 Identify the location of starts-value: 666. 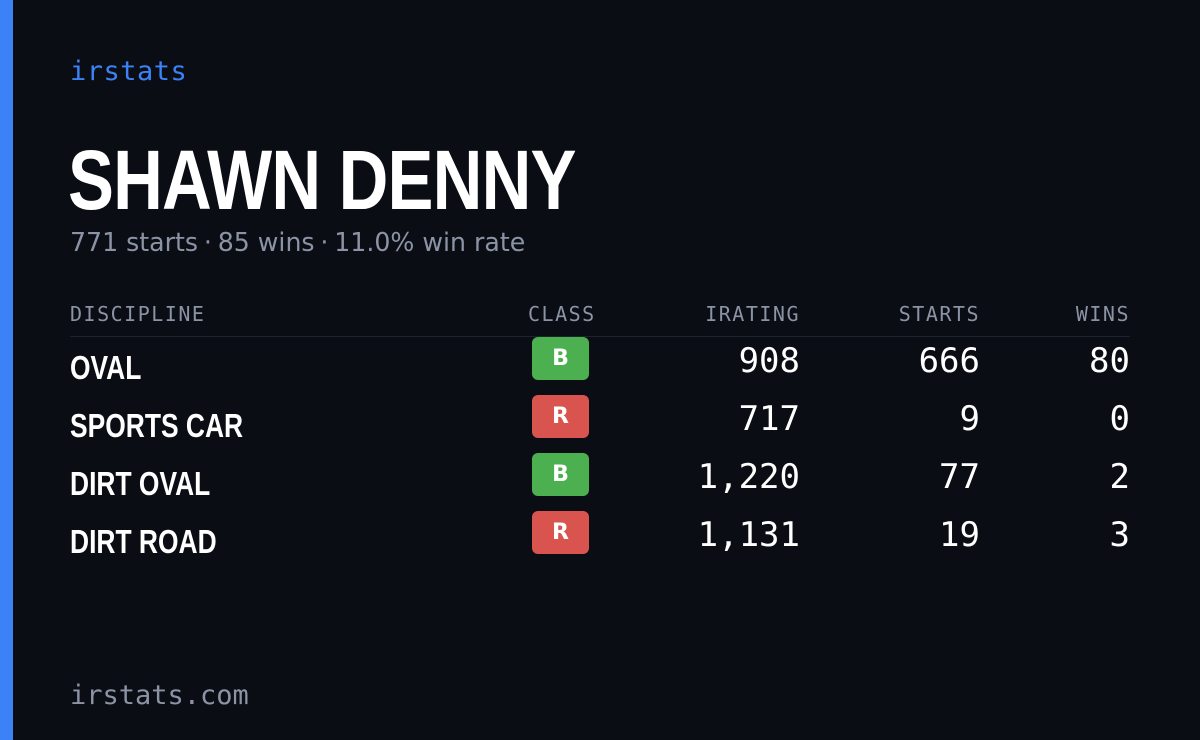
(949, 361).